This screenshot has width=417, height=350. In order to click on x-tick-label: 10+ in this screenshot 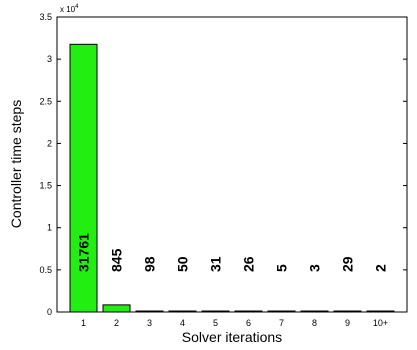, I will do `click(380, 323)`.